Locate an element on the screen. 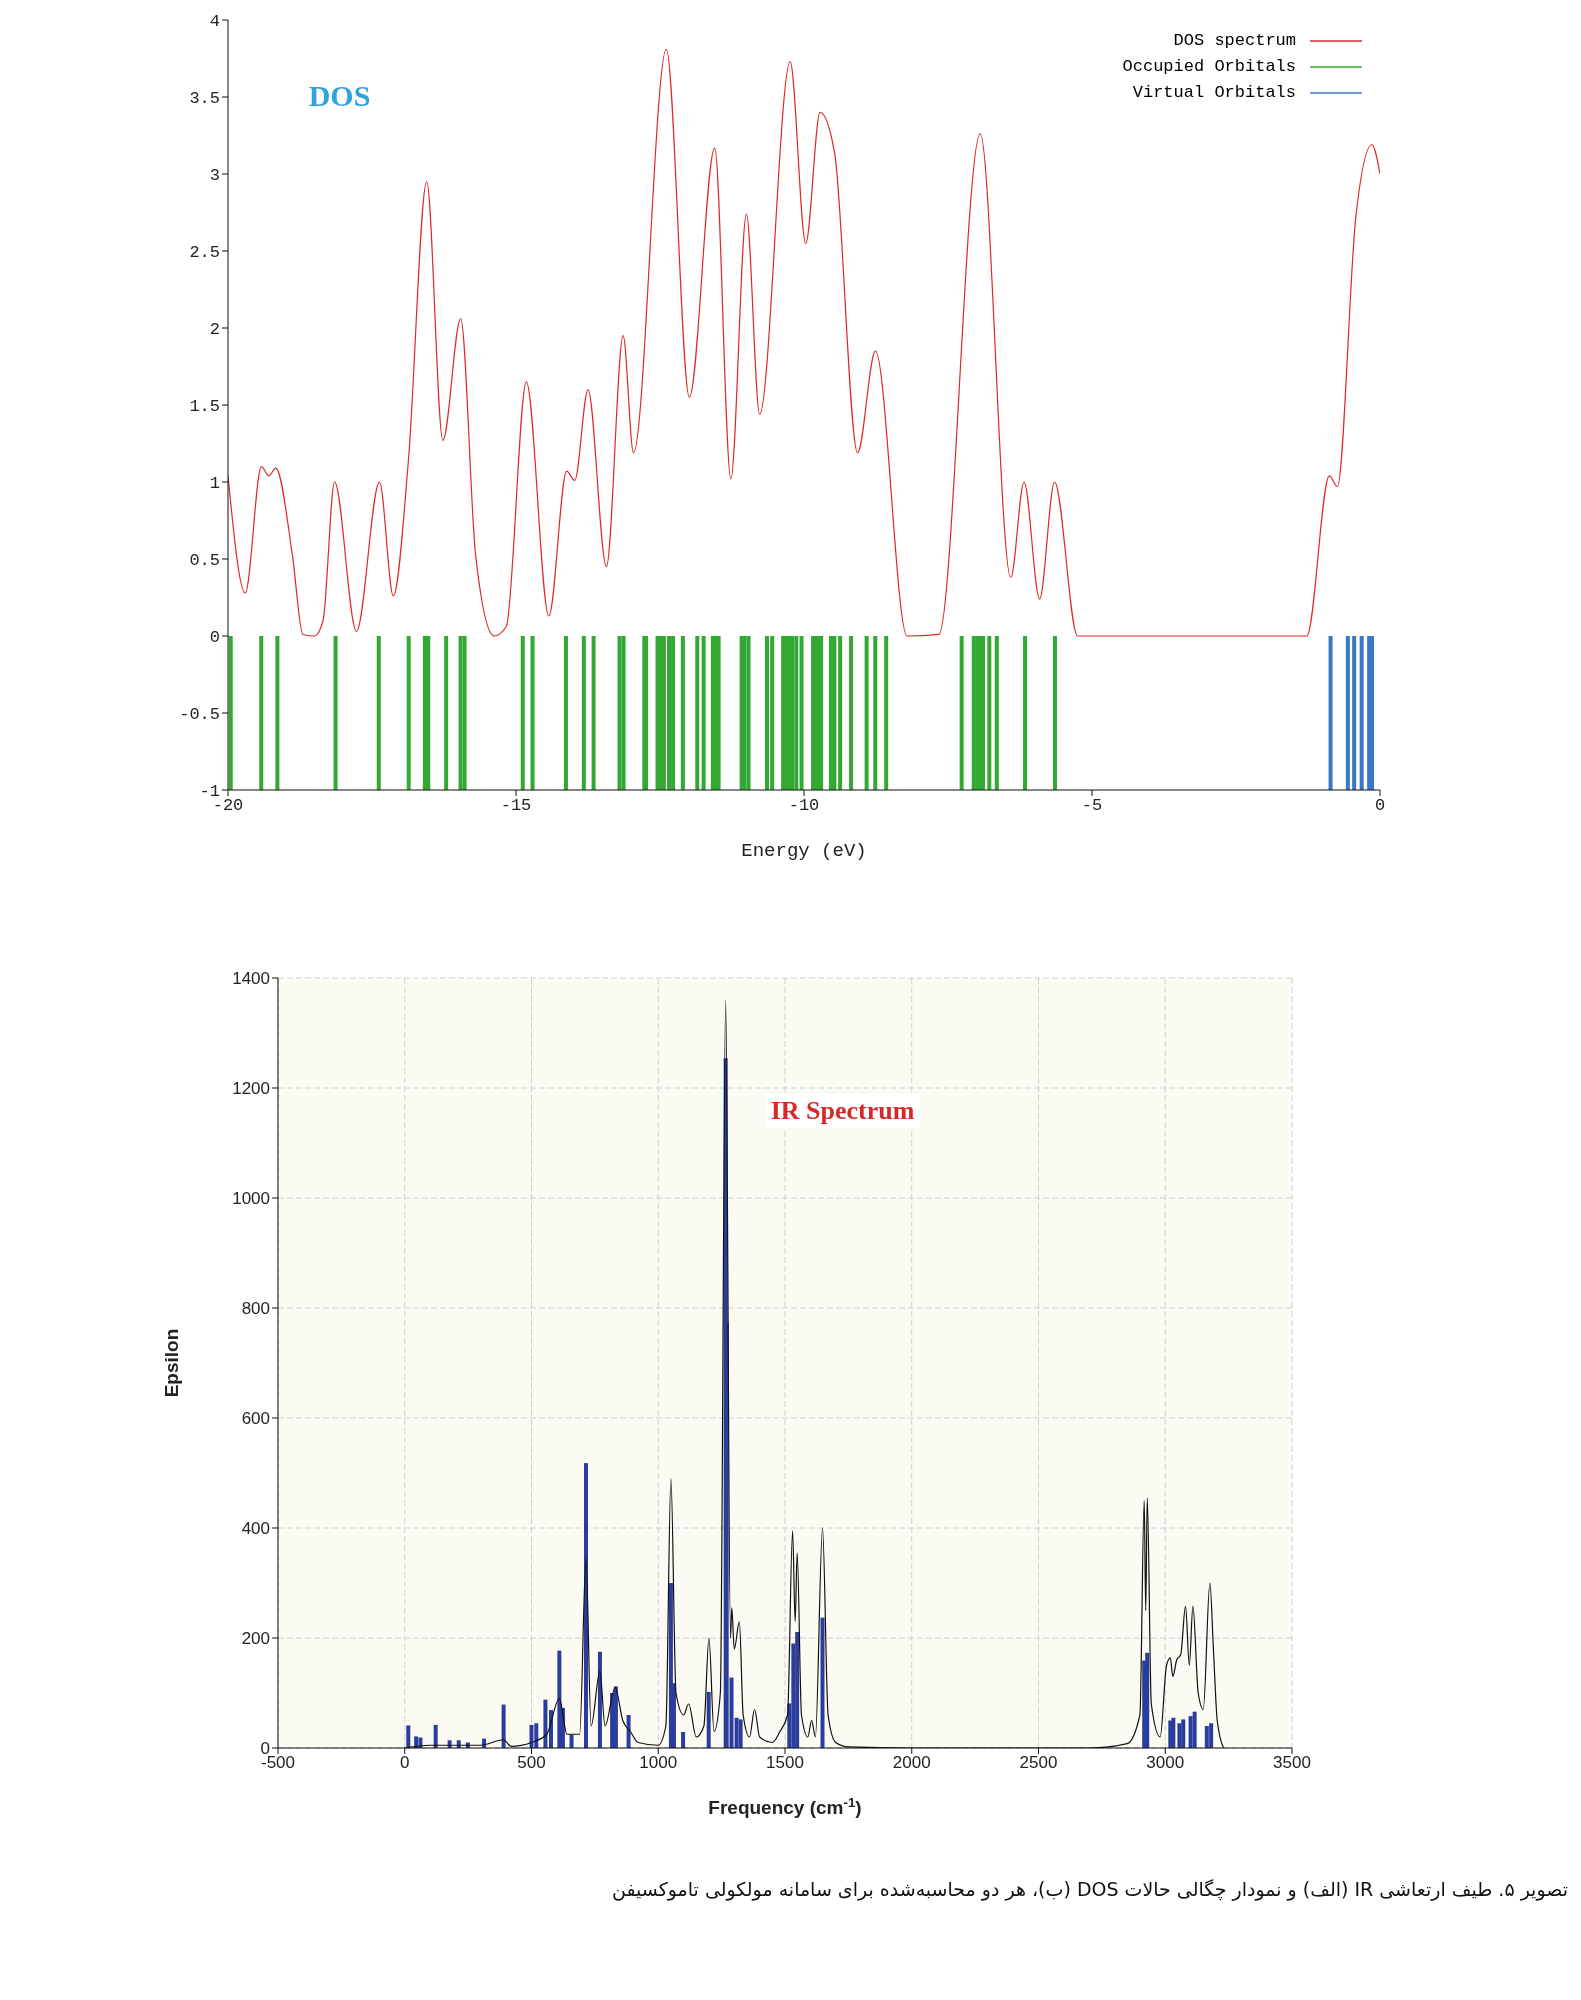 This screenshot has height=2000, width=1581. y-tick-label: 1400 is located at coordinates (251, 979).